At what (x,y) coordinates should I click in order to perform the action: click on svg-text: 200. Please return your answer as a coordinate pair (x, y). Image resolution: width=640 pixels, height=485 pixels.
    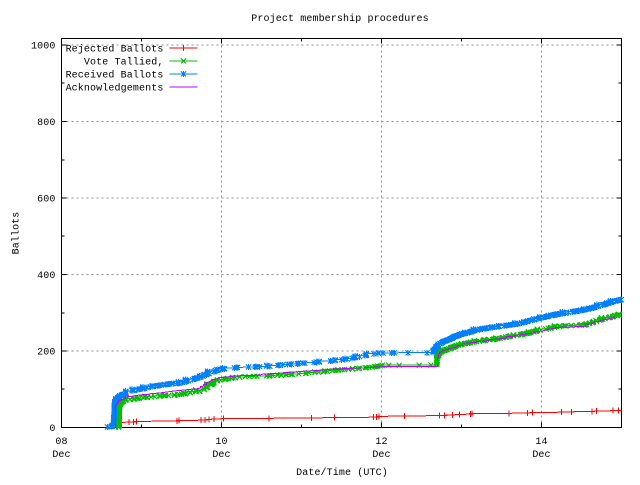
    Looking at the image, I should click on (46, 353).